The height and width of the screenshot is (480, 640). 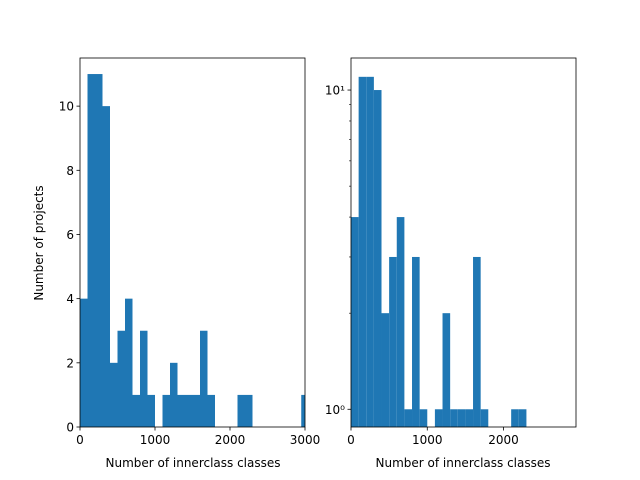 I want to click on y-tick-label: 10⁰, so click(x=335, y=410).